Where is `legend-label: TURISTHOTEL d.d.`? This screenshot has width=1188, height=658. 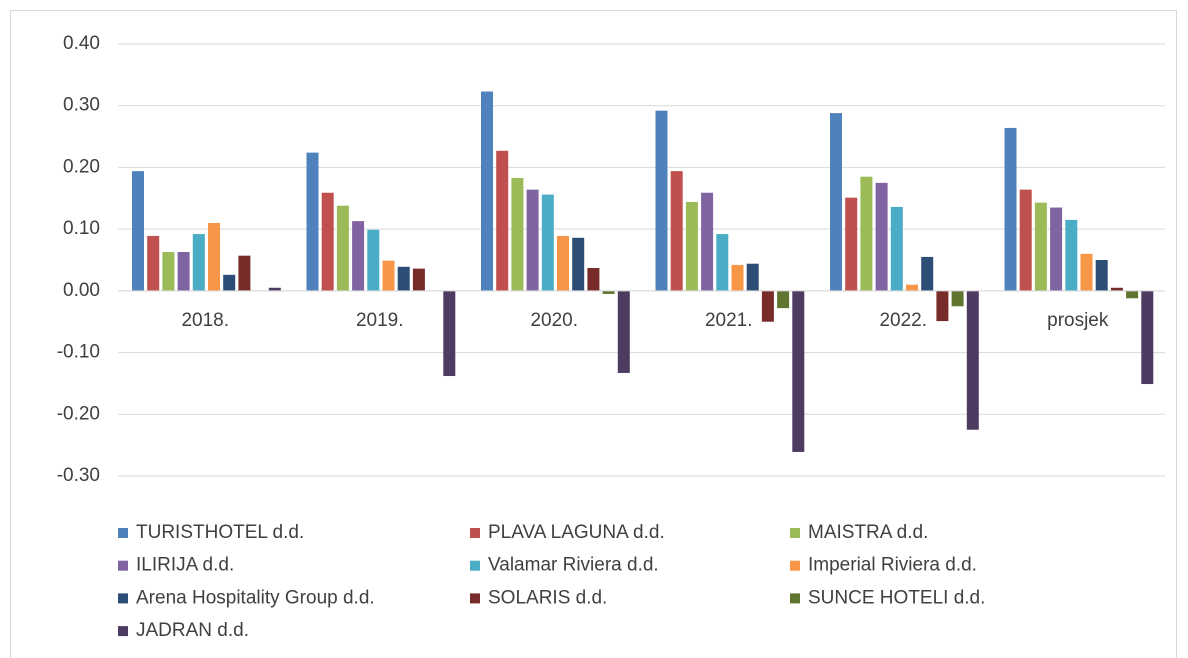
legend-label: TURISTHOTEL d.d. is located at coordinates (220, 532).